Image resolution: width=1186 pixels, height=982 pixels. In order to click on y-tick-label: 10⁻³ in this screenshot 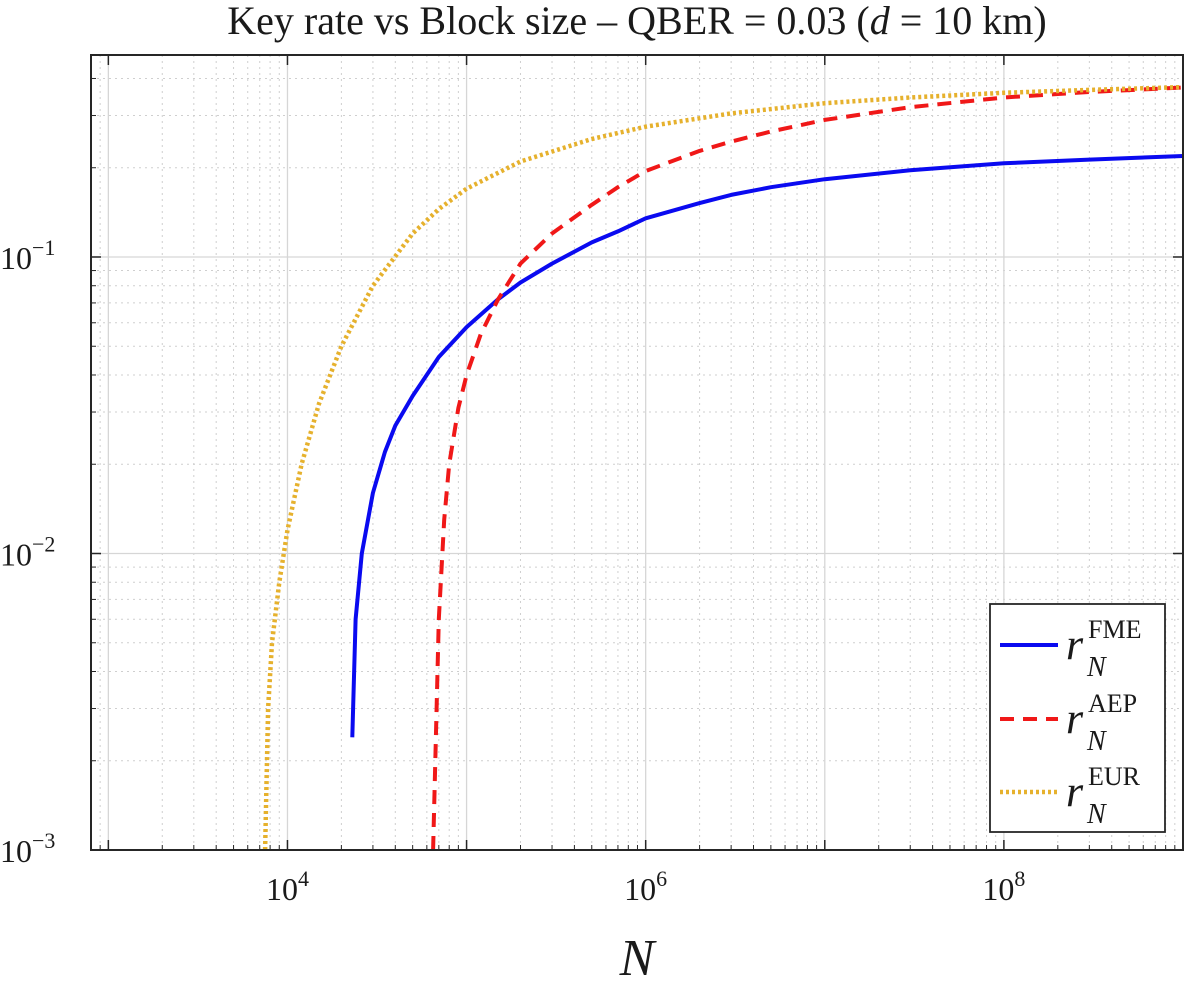, I will do `click(27, 848)`.